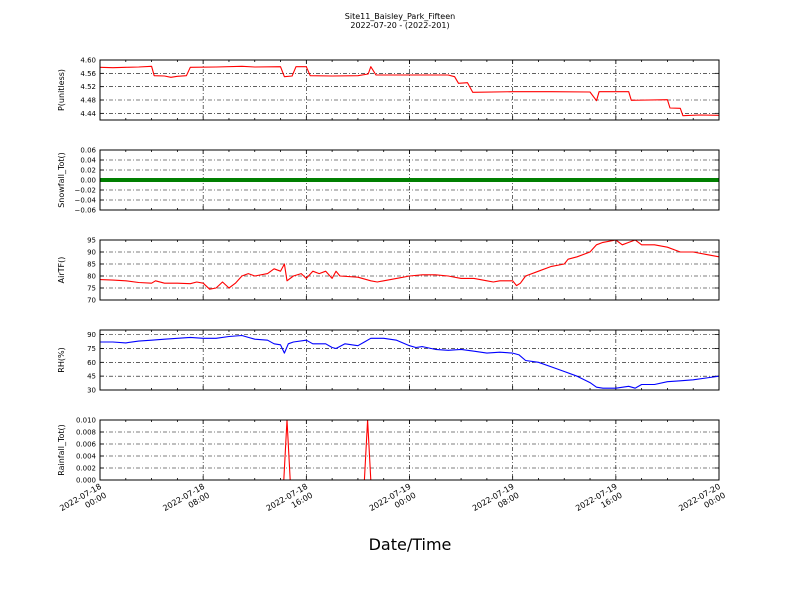 This screenshot has height=600, width=800. Describe the element at coordinates (91, 377) in the screenshot. I see `y-tick-label: 45` at that location.